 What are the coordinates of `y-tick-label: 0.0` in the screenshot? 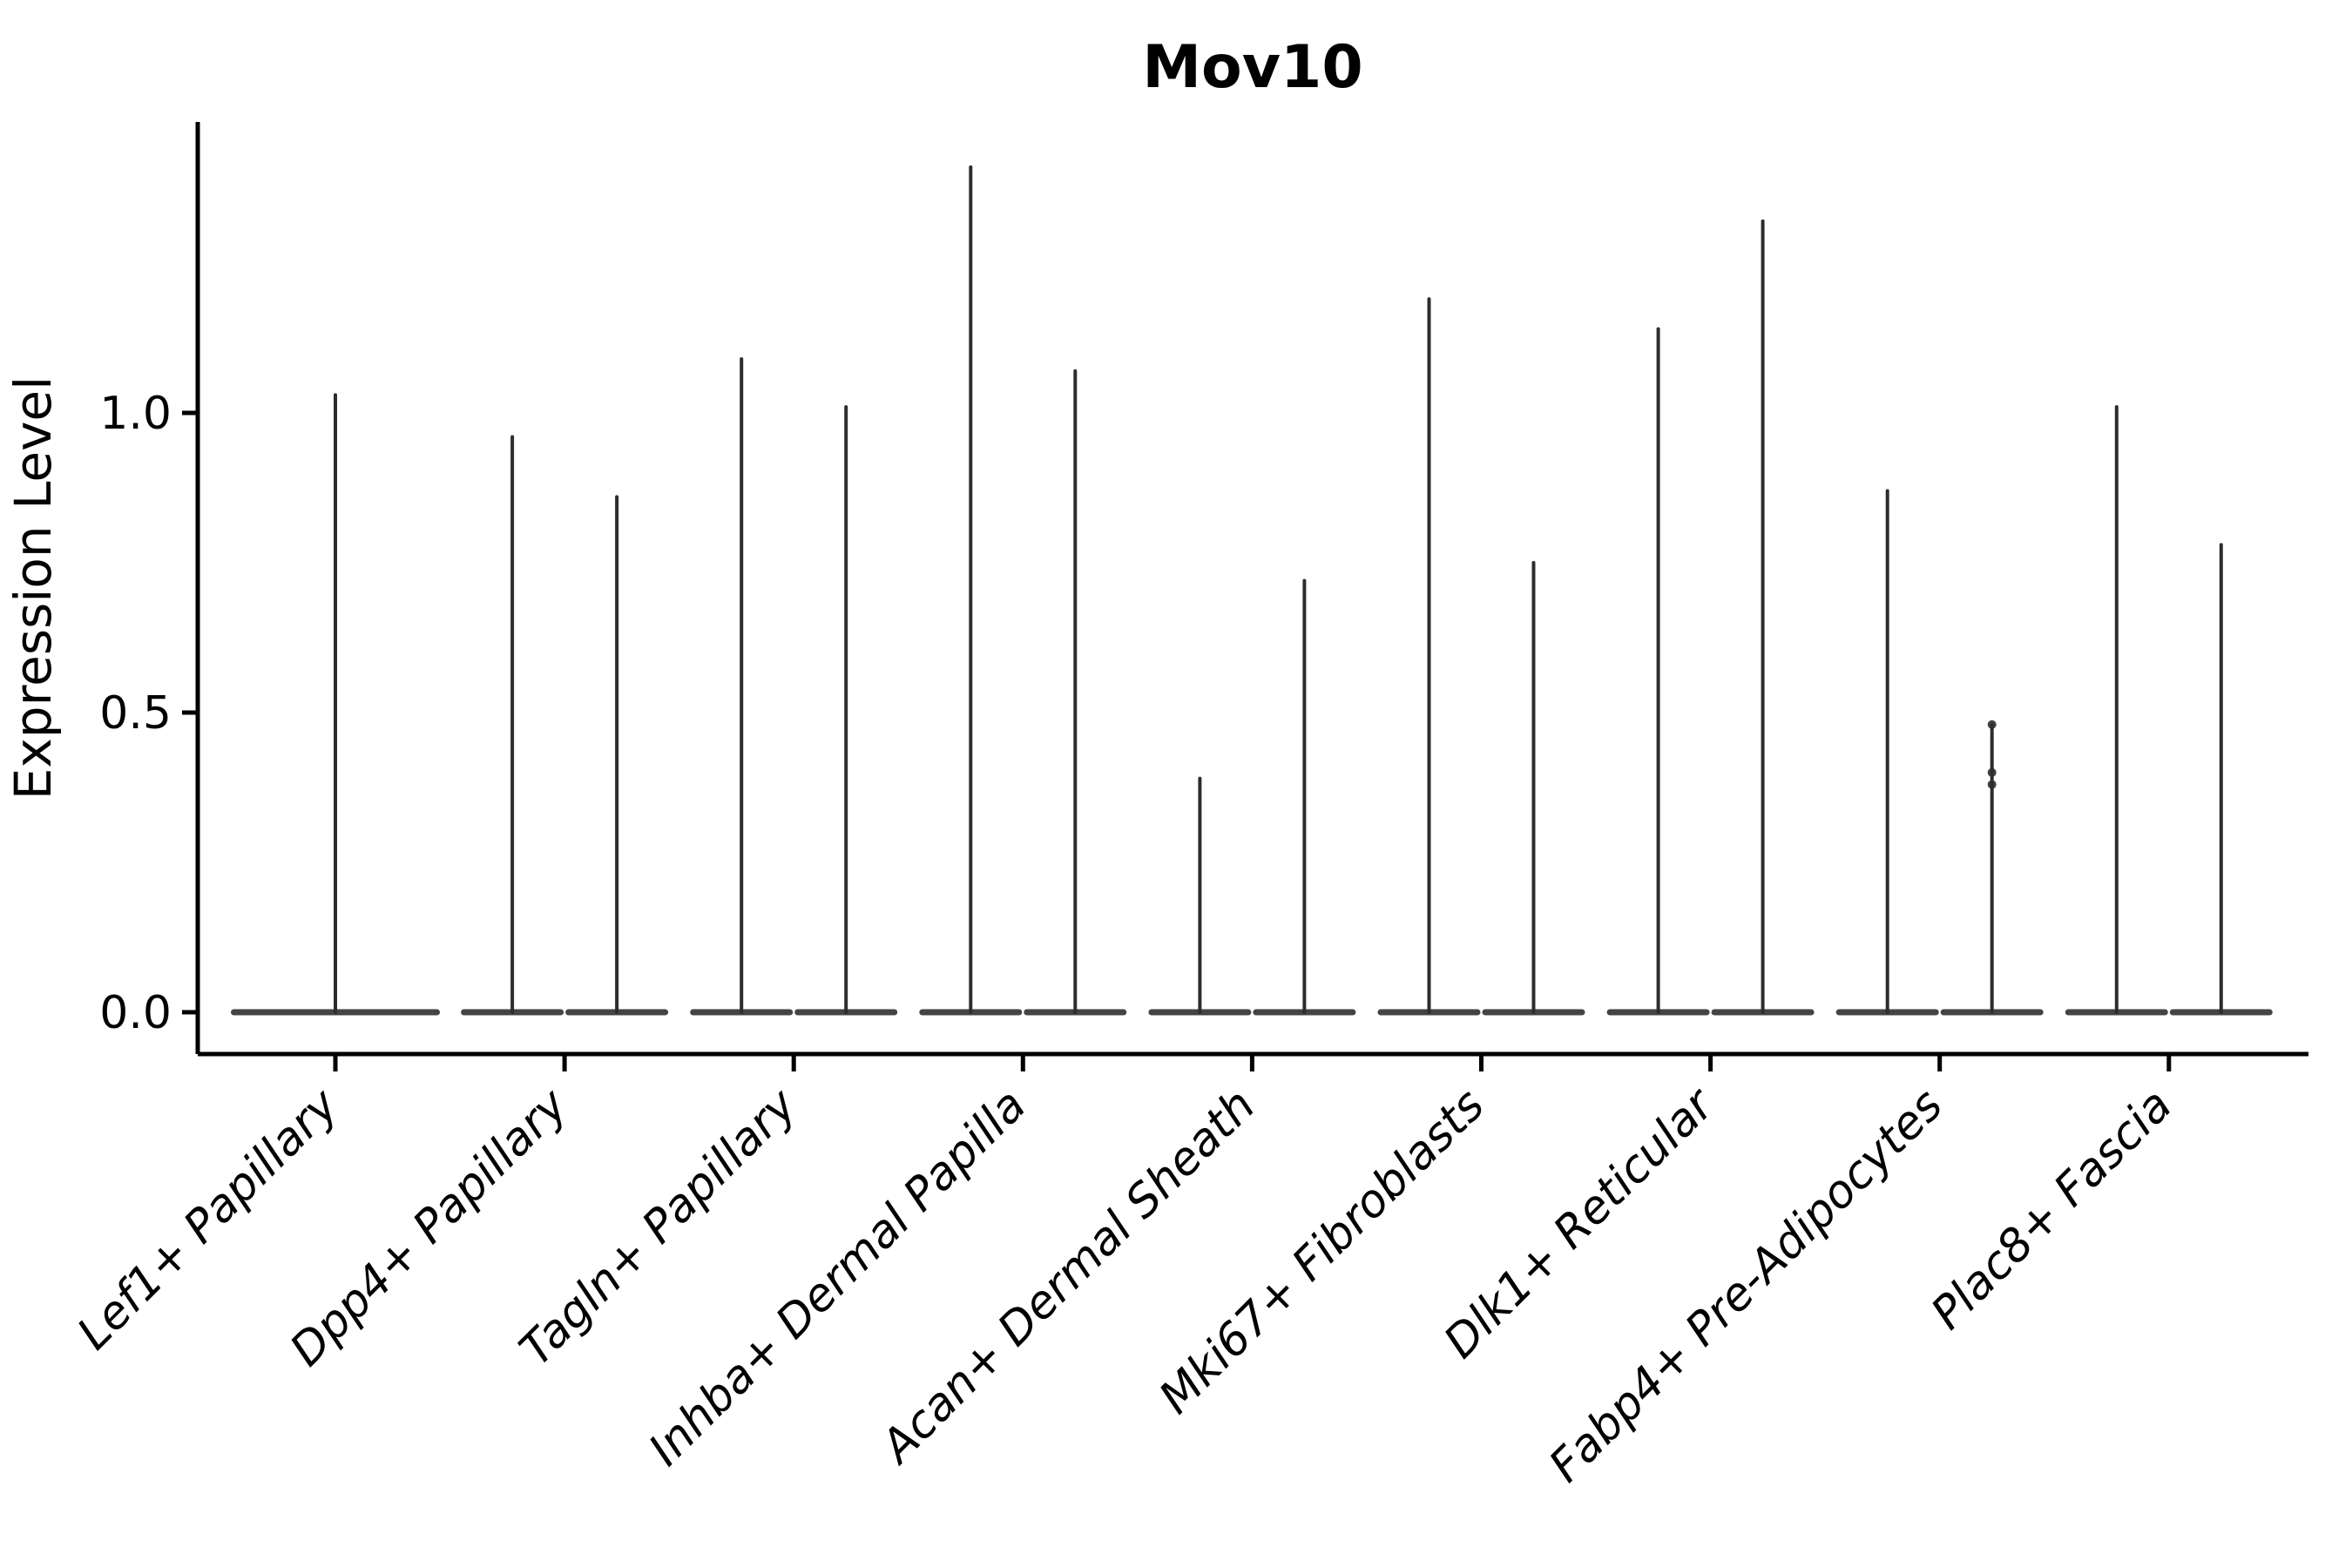 It's located at (135, 1013).